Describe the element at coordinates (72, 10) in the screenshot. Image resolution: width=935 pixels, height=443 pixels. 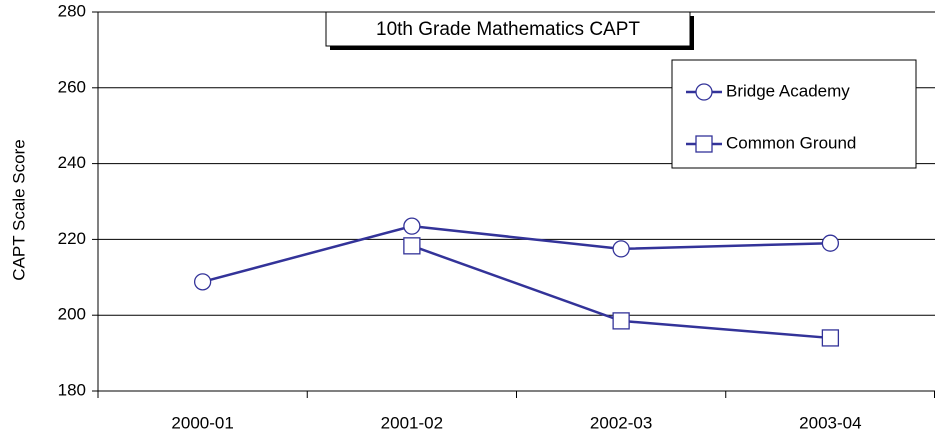
I see `y-tick-label: 280` at that location.